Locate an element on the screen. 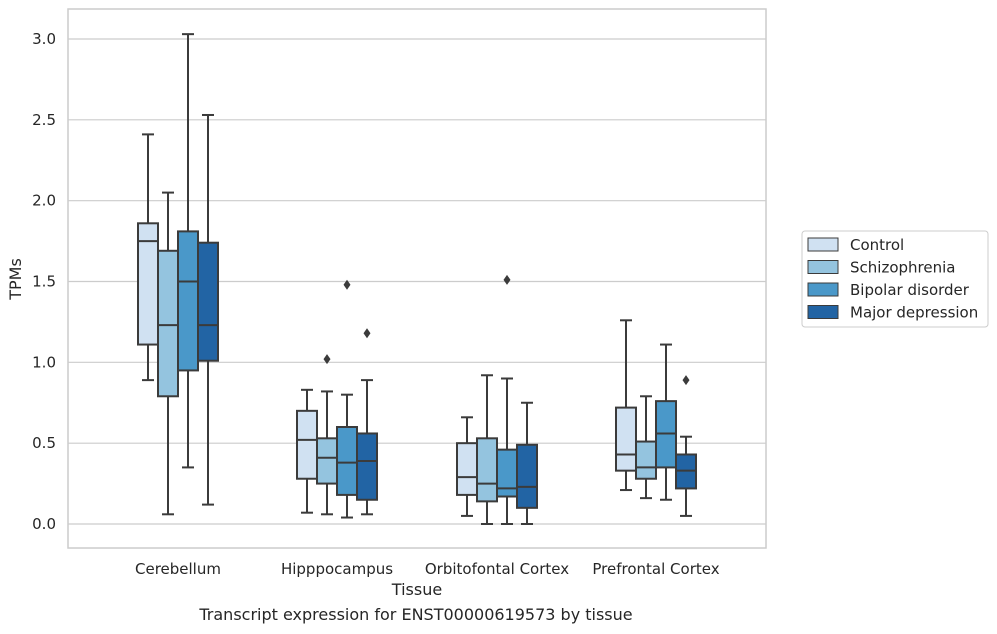 The height and width of the screenshot is (634, 997). y-tick-label: 0.0 is located at coordinates (44, 524).